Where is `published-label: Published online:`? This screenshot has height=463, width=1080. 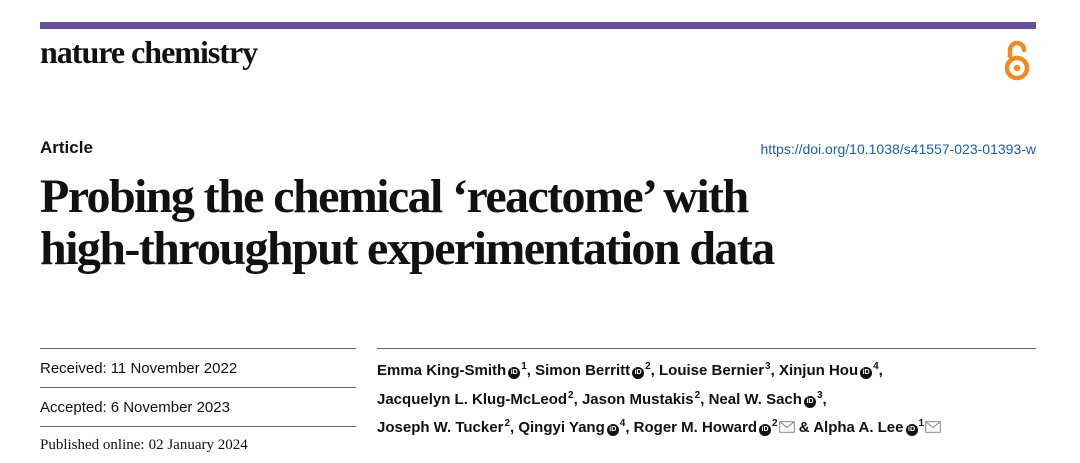 published-label: Published online: is located at coordinates (92, 444).